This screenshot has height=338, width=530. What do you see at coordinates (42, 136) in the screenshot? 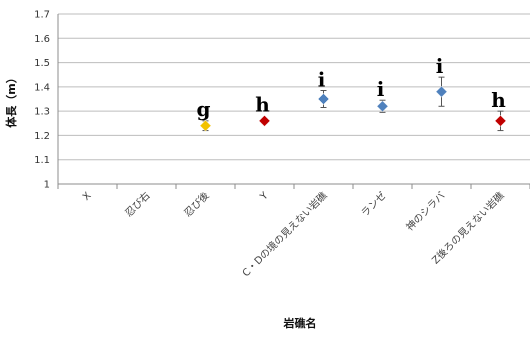
I see `y-tick-label: 1.2` at bounding box center [42, 136].